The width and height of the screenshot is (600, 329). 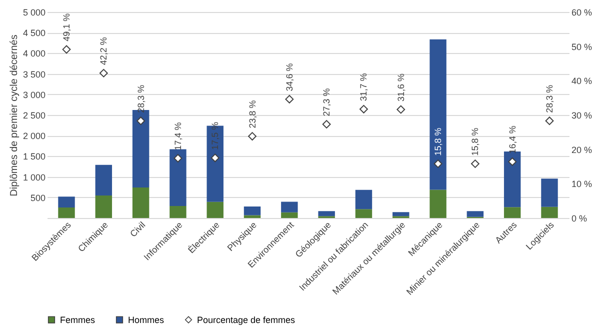 What do you see at coordinates (78, 319) in the screenshot?
I see `legend-label: Femmes` at bounding box center [78, 319].